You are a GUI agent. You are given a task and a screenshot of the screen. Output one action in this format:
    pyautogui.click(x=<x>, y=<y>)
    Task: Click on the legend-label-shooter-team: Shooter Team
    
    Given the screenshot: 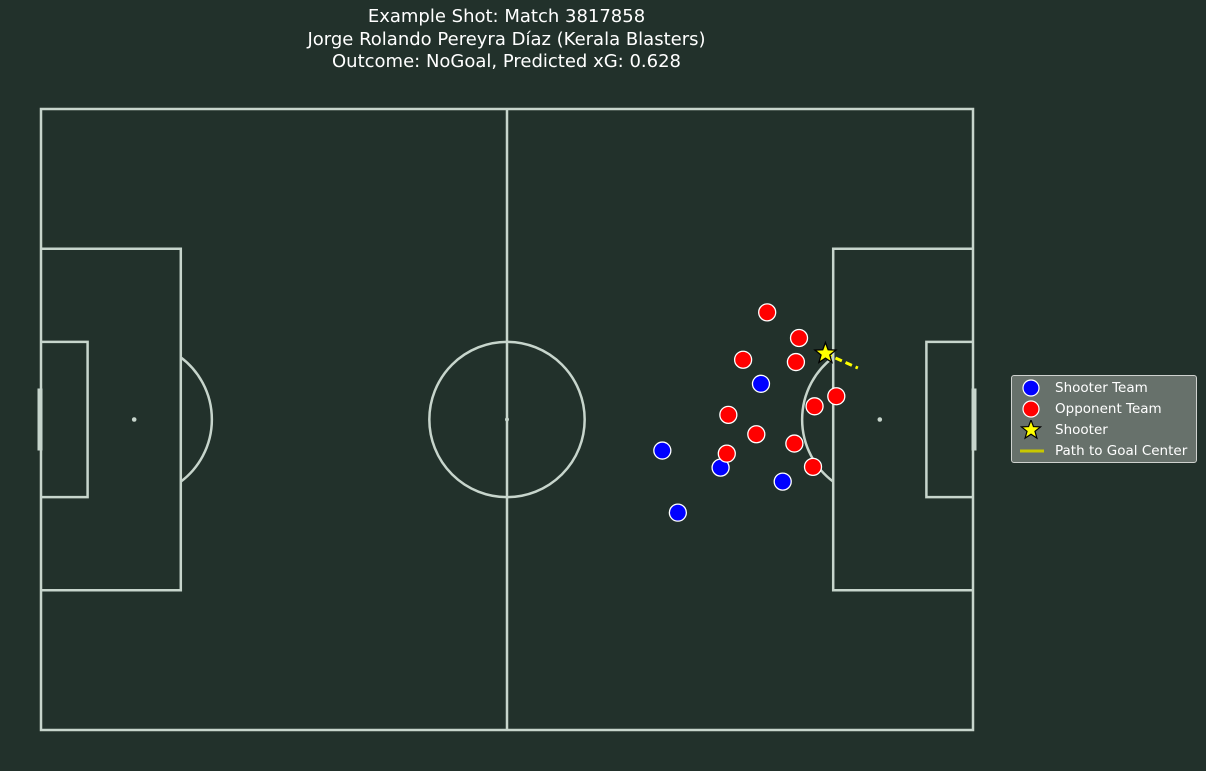 What is the action you would take?
    pyautogui.click(x=1101, y=388)
    